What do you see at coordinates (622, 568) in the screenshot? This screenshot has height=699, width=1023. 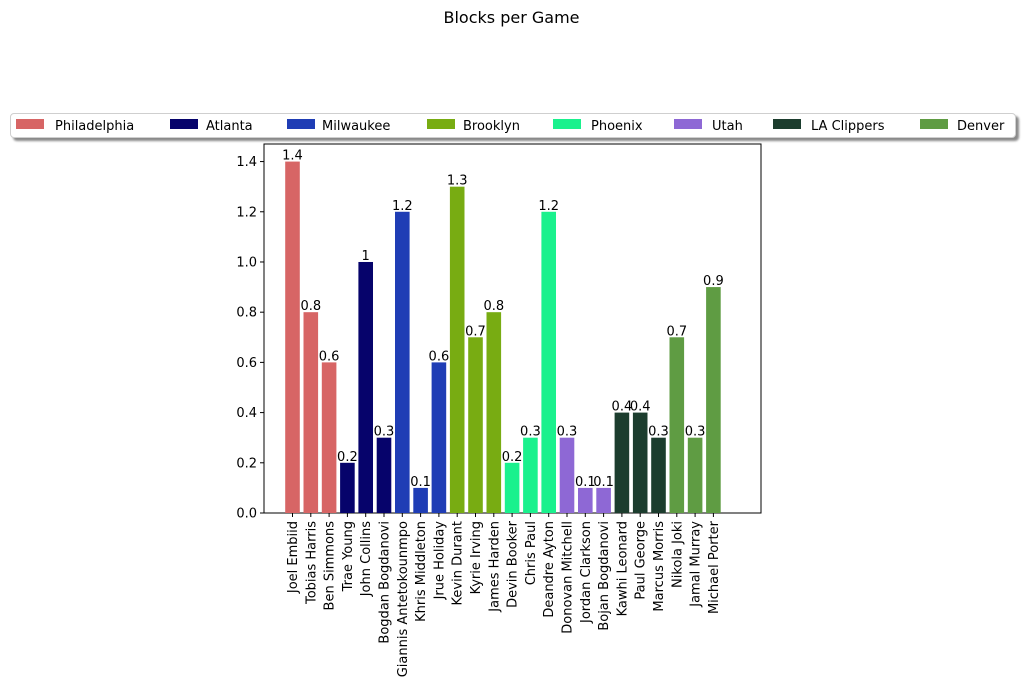 I see `x-tick-label: Kawhi Leonard` at bounding box center [622, 568].